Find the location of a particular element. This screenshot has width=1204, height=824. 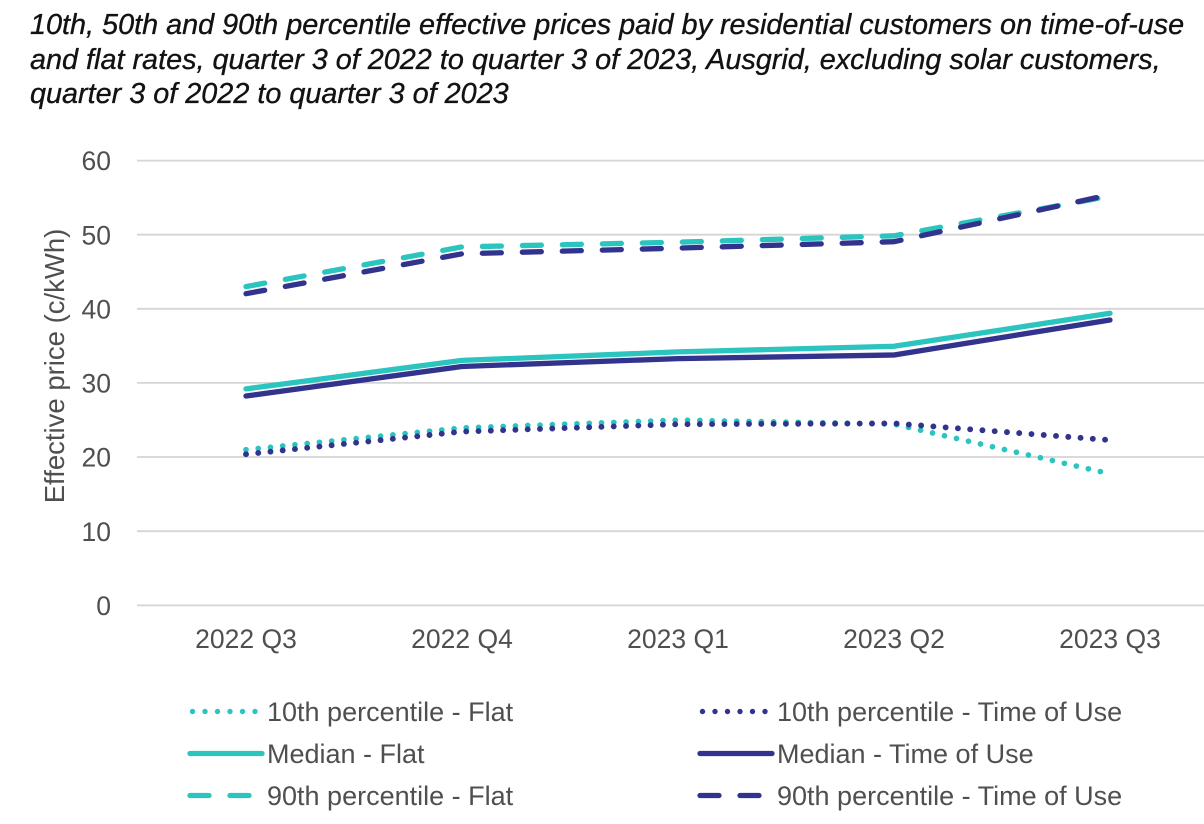

svg-text: Effective price (c/kWh) is located at coordinates (54, 366).